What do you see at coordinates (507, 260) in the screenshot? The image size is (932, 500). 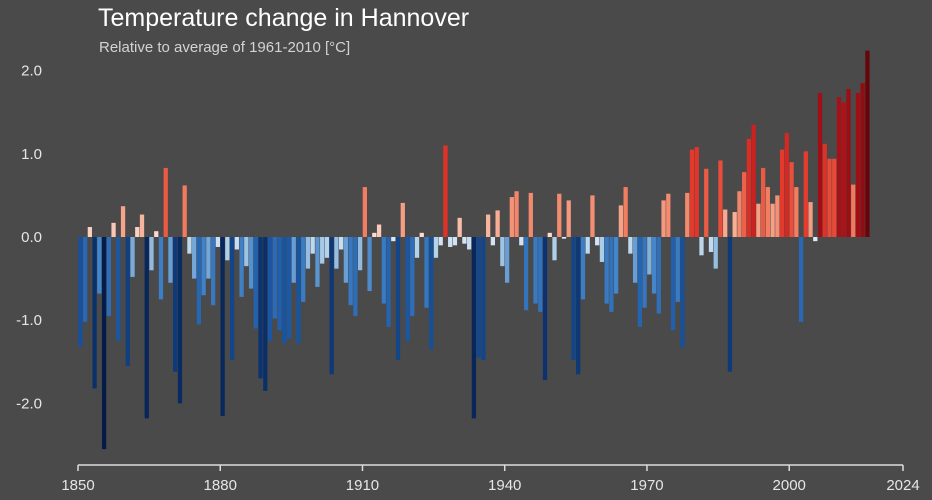 I see `bar-1941` at bounding box center [507, 260].